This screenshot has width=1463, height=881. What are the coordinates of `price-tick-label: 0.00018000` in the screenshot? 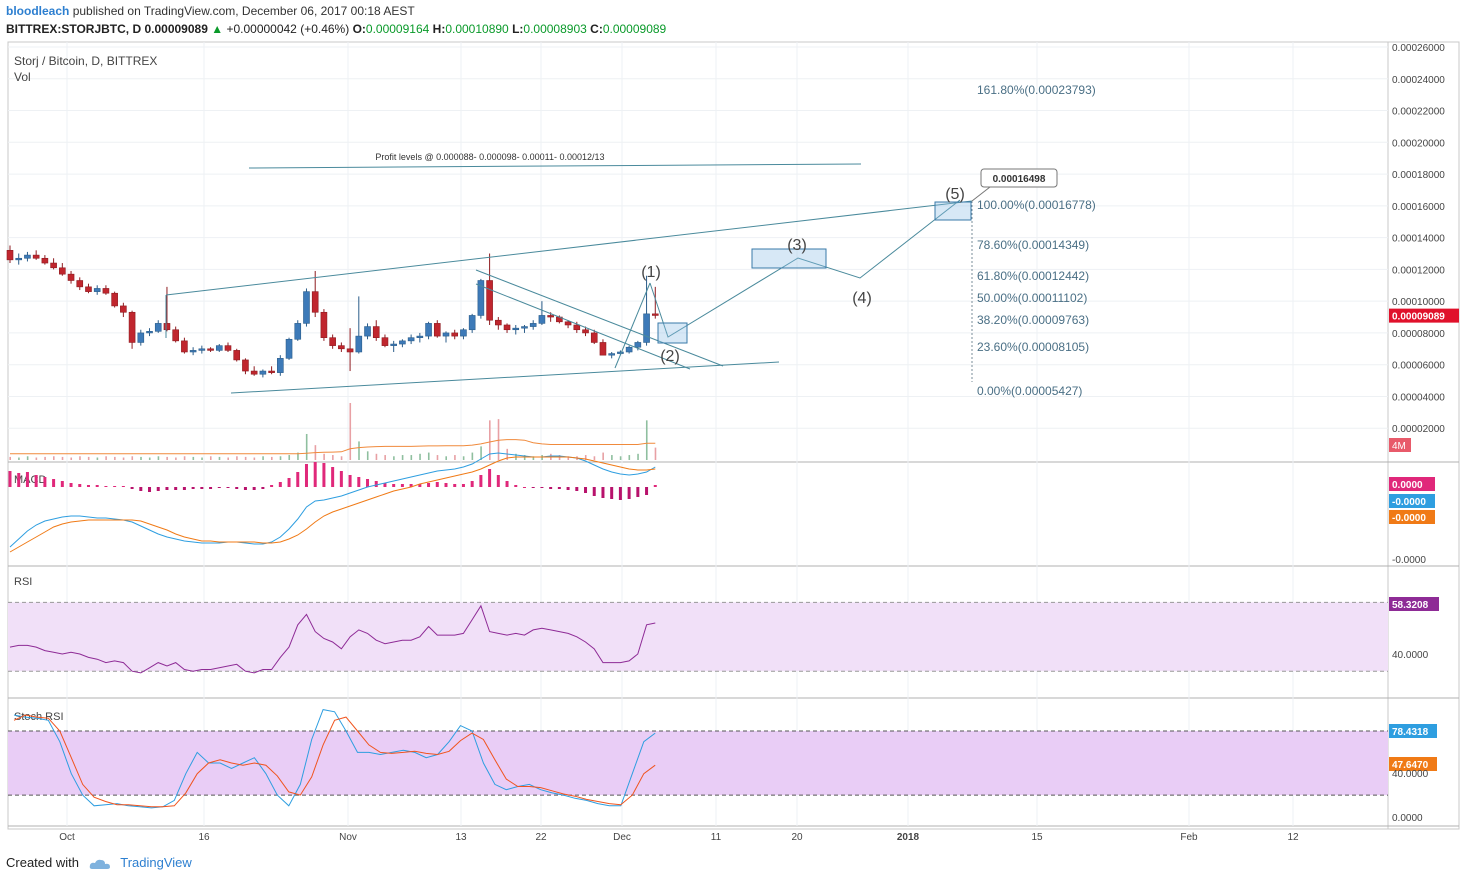 It's located at (1418, 175).